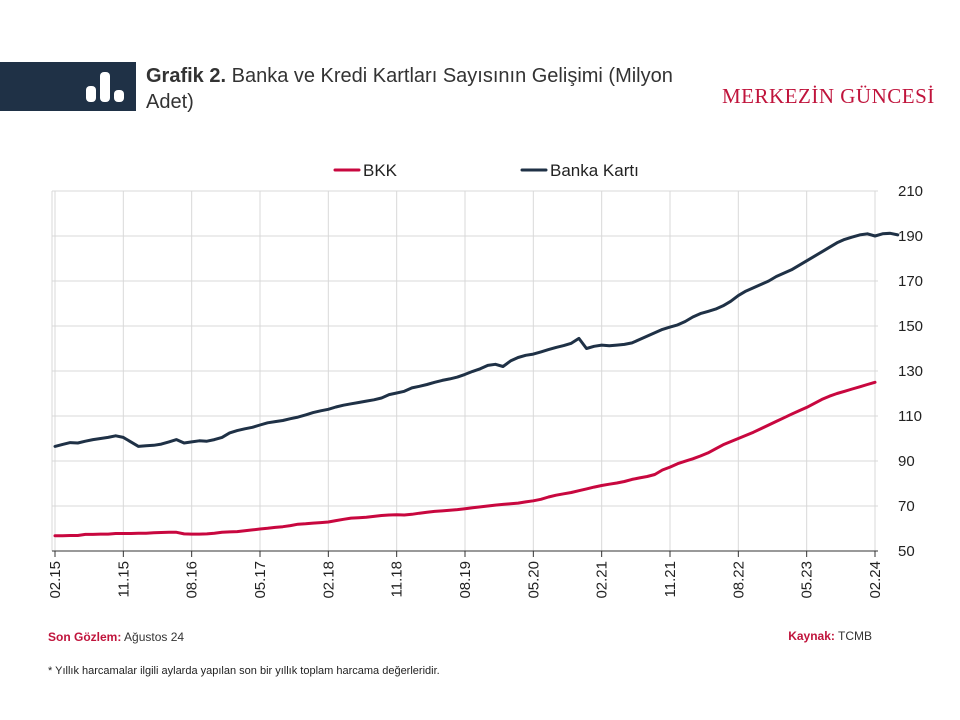 Image resolution: width=960 pixels, height=720 pixels. What do you see at coordinates (328, 580) in the screenshot?
I see `x-tick-label: 02.18` at bounding box center [328, 580].